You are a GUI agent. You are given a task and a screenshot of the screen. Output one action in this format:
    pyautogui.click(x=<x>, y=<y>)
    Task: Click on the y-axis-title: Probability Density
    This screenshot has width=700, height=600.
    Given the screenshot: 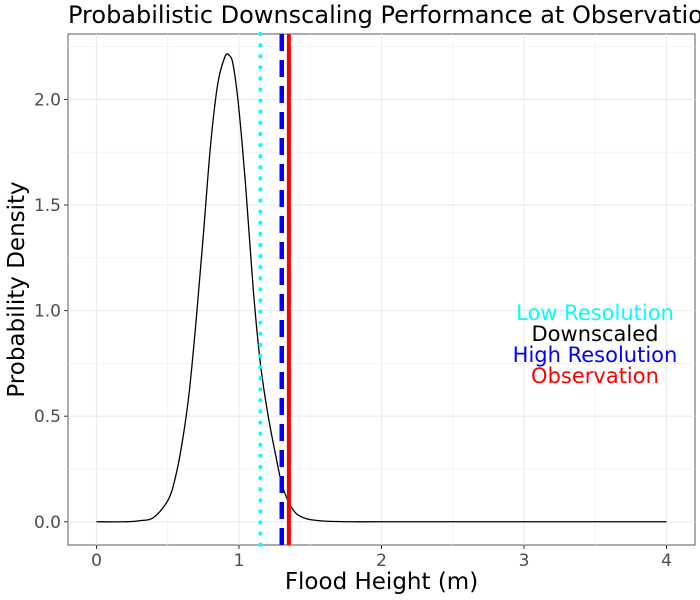 What is the action you would take?
    pyautogui.click(x=17, y=289)
    